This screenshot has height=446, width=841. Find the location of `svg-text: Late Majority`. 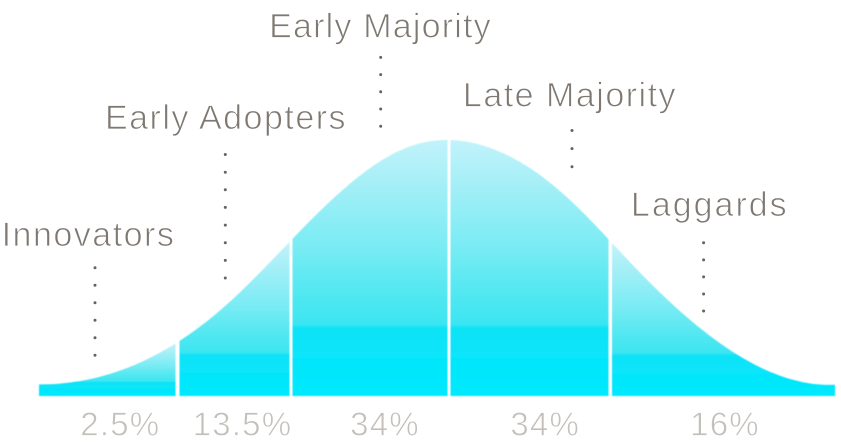

svg-text: Late Majority is located at coordinates (570, 96).